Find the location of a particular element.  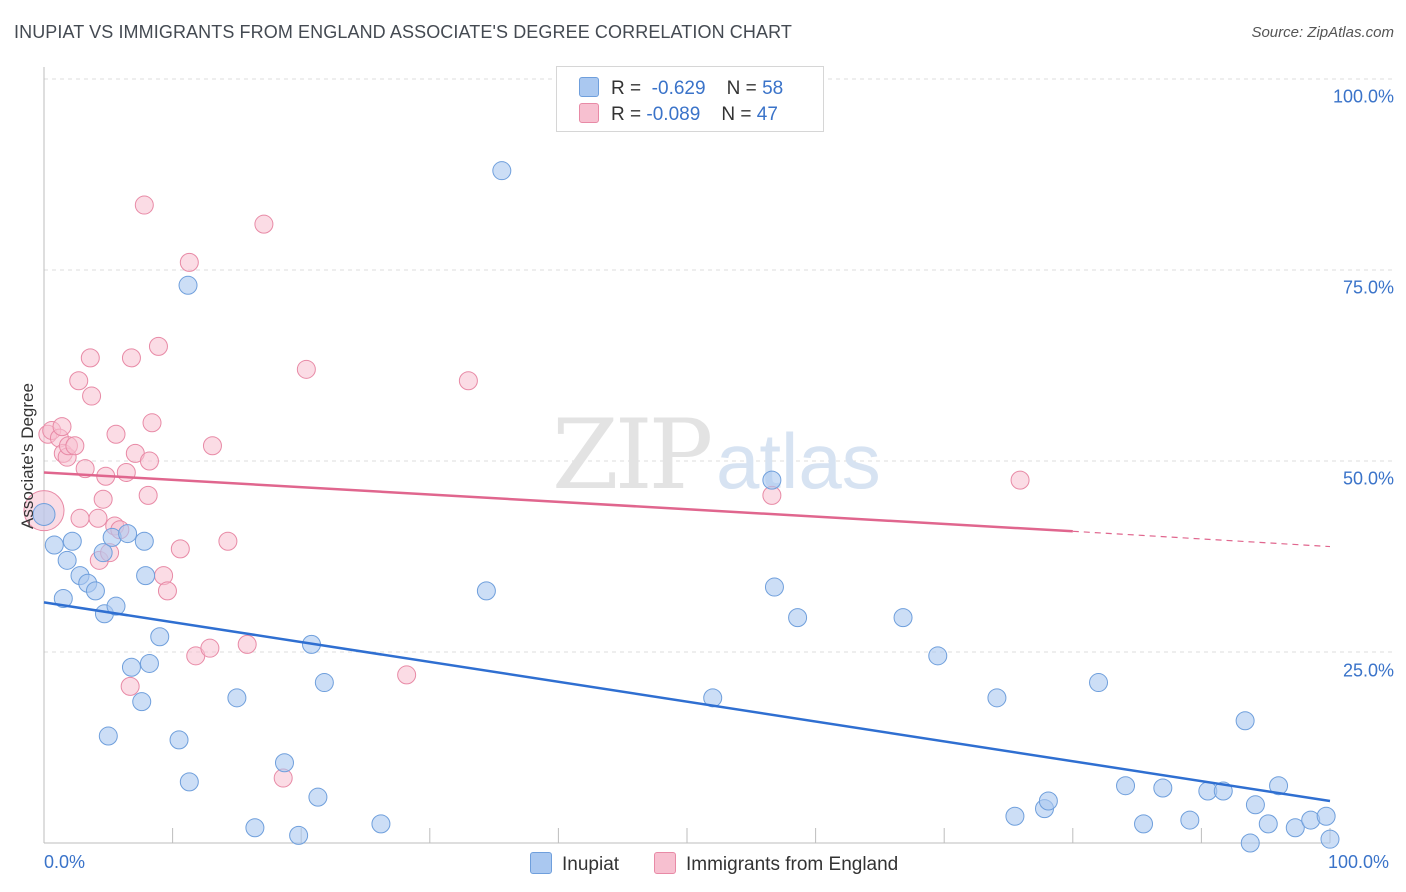

x-tick-marks is located at coordinates (751, 835).